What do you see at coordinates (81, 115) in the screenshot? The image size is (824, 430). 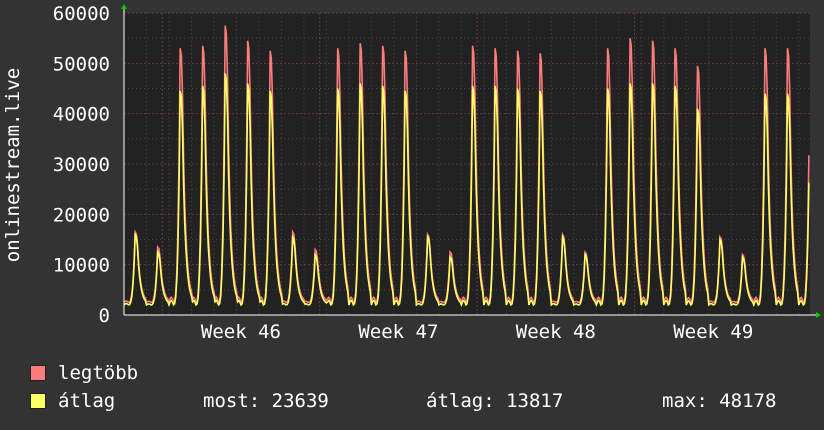 I see `y-tick-label: 40000` at bounding box center [81, 115].